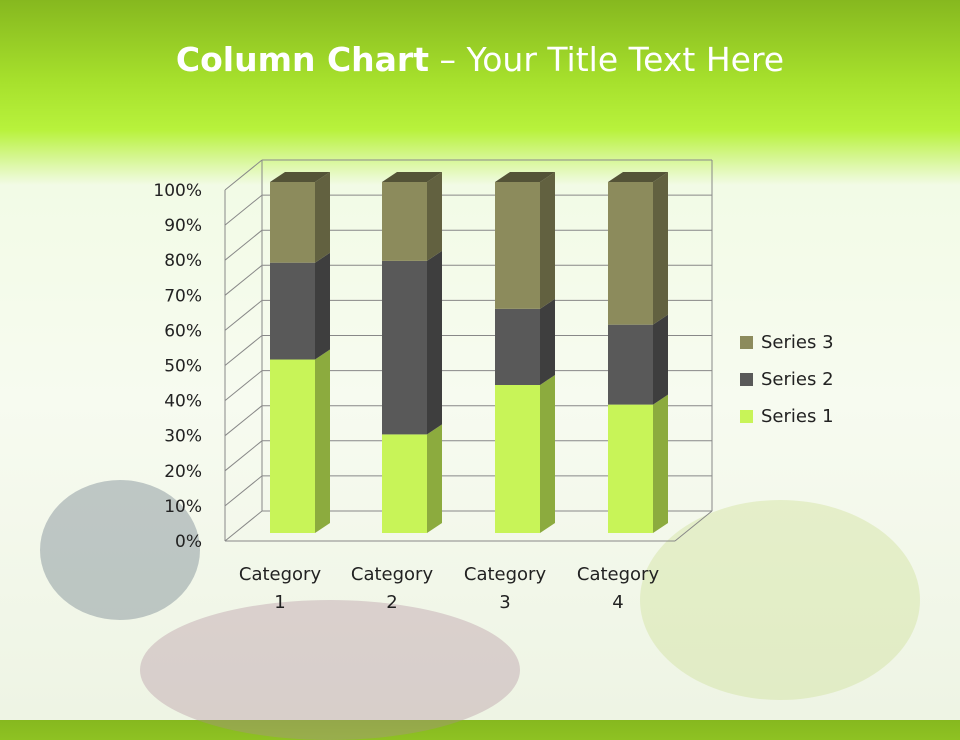 This screenshot has width=960, height=740. I want to click on y-tick-label: 60%, so click(183, 331).